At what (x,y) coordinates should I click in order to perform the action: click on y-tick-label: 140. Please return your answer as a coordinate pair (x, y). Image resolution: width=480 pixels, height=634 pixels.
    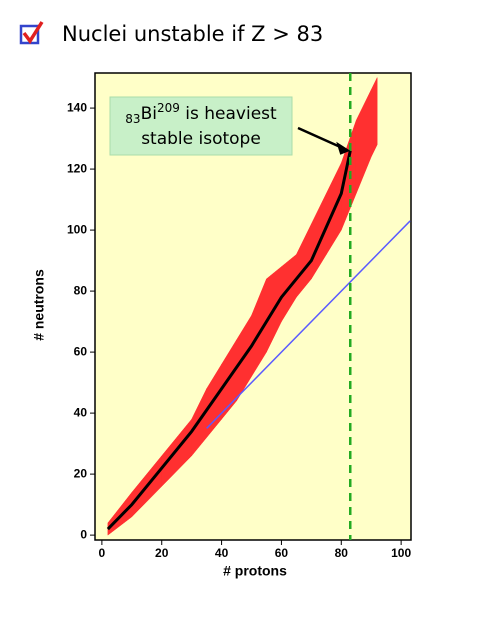
    Looking at the image, I should click on (77, 107).